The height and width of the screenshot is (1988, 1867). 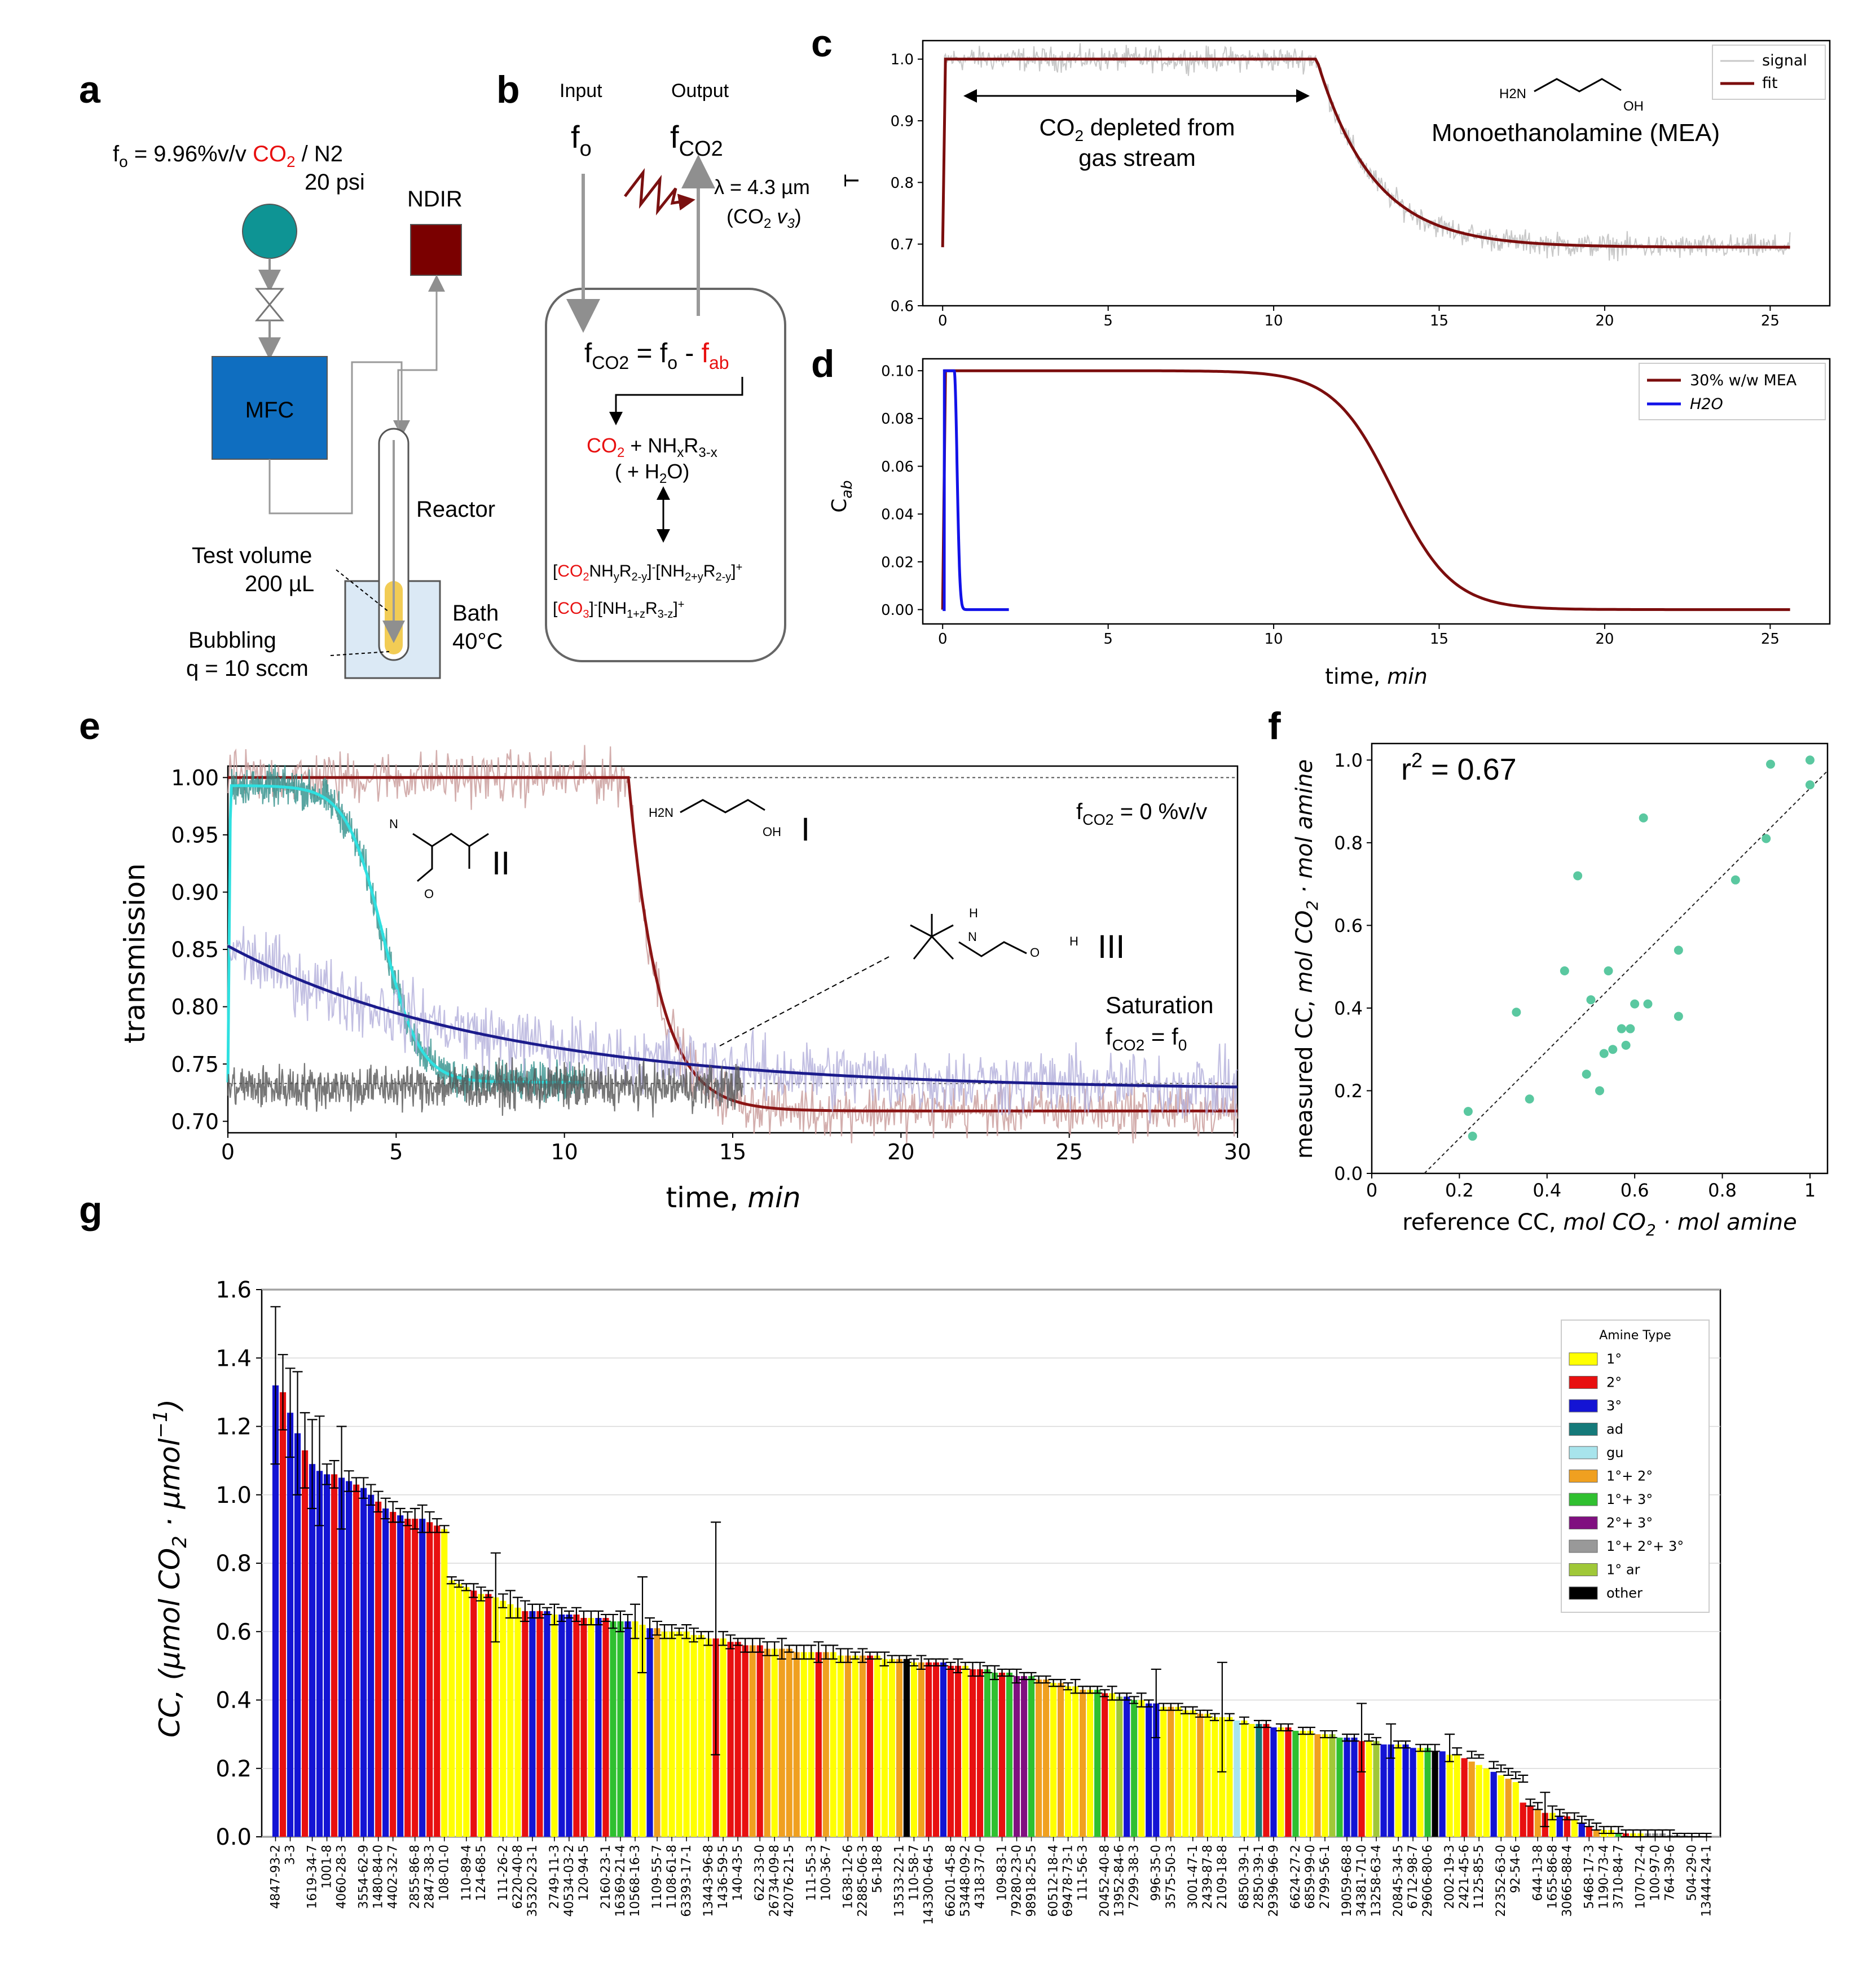 I want to click on fit-line, so click(x=1626, y=972).